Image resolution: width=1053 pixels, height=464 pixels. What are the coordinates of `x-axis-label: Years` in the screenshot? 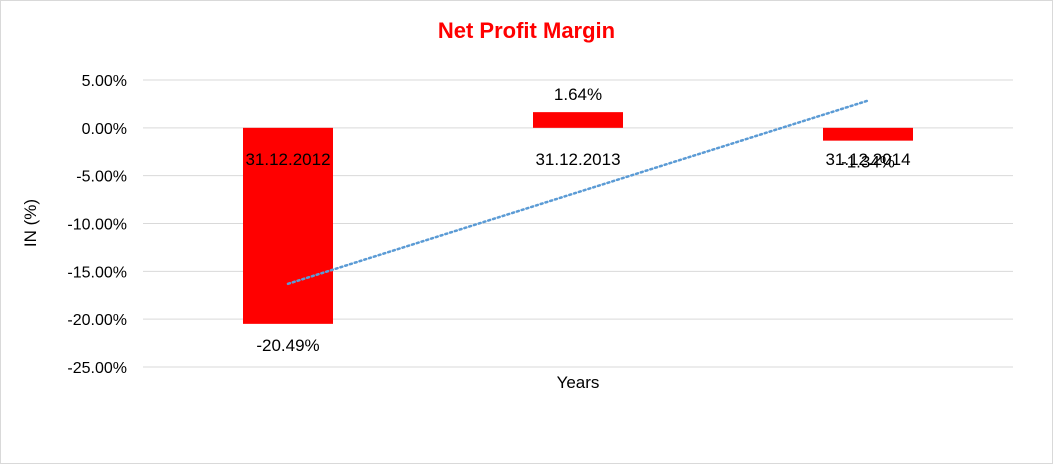 It's located at (578, 382).